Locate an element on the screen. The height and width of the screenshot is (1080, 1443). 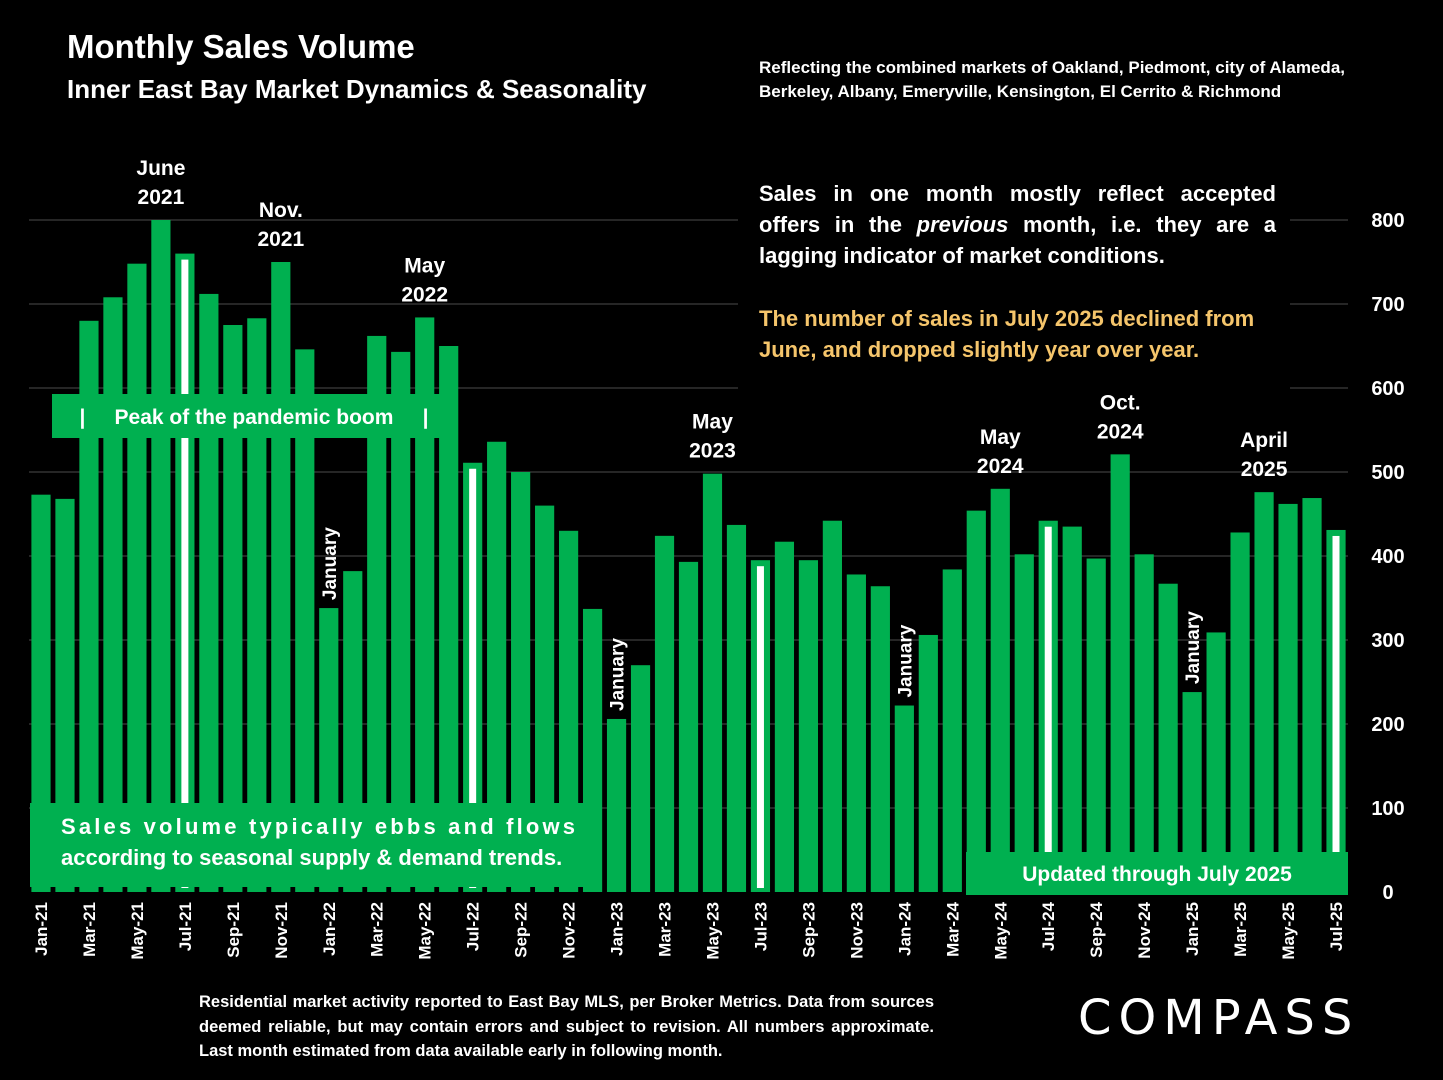
x-tick-nov-22: Nov-22 is located at coordinates (569, 930).